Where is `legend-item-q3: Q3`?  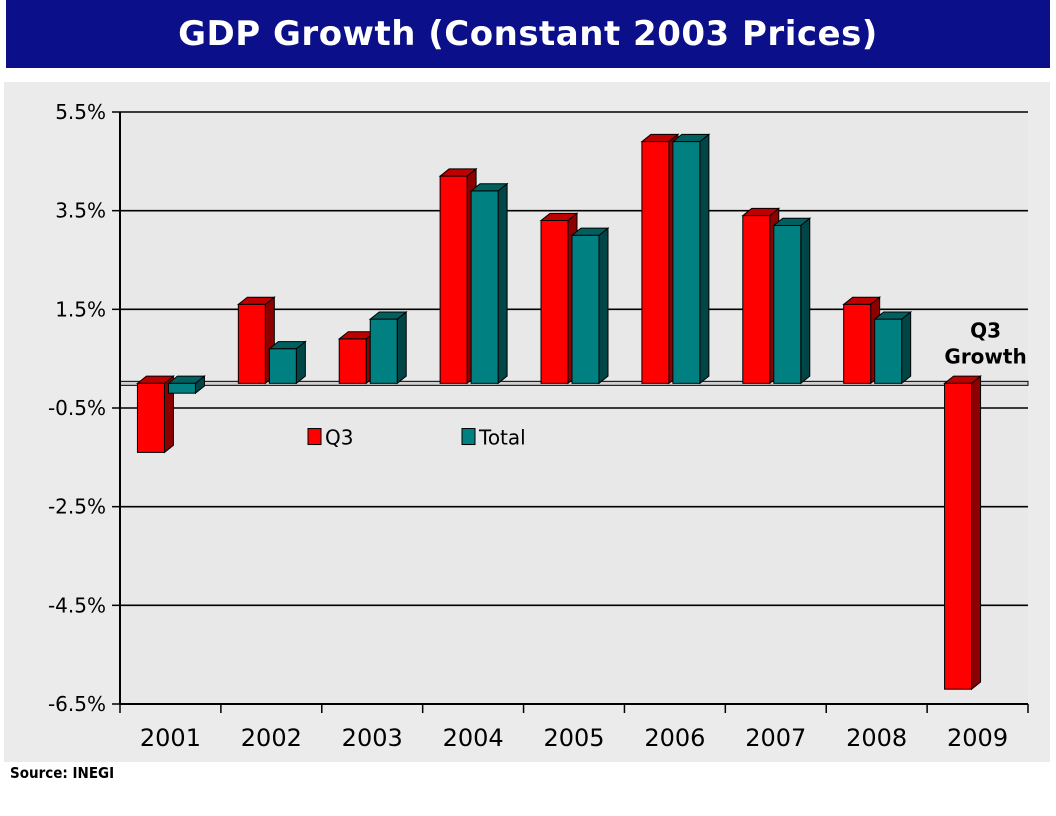 legend-item-q3: Q3 is located at coordinates (330, 438).